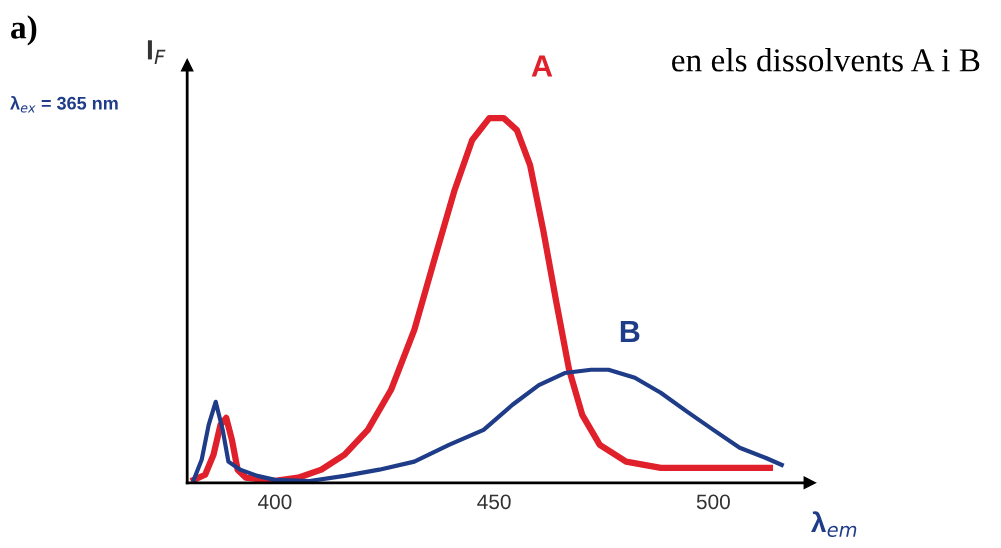 The image size is (1001, 548). I want to click on series-label: A, so click(542, 66).